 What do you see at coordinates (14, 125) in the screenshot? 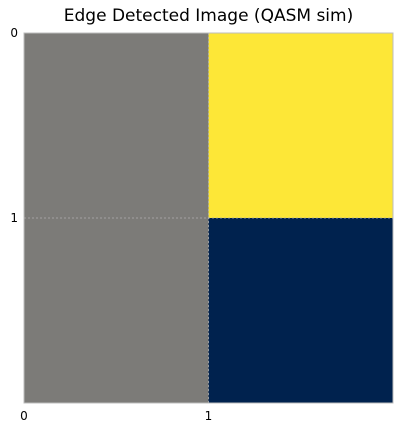
I see `y-ticks: 01` at bounding box center [14, 125].